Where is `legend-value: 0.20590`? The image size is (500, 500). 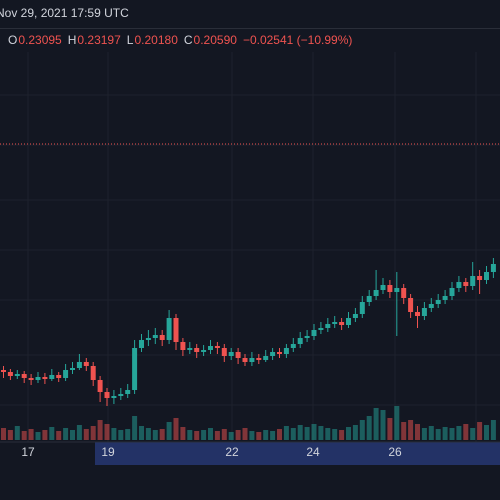 legend-value: 0.20590 is located at coordinates (216, 40).